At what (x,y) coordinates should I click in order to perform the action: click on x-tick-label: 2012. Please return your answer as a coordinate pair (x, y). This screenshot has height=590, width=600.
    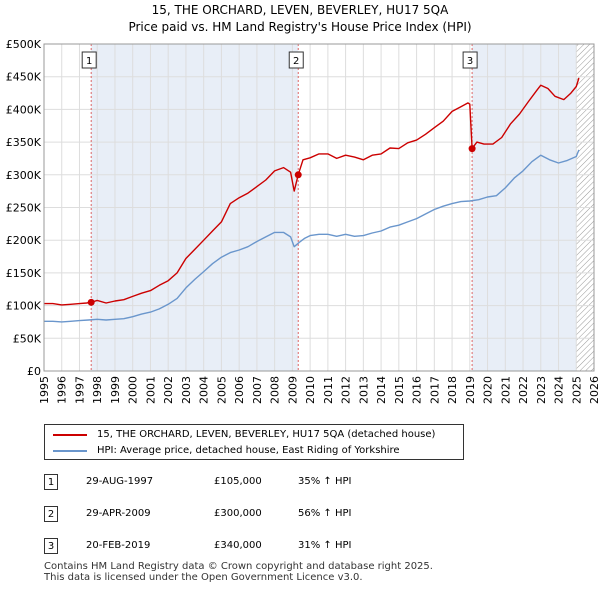
    Looking at the image, I should click on (346, 390).